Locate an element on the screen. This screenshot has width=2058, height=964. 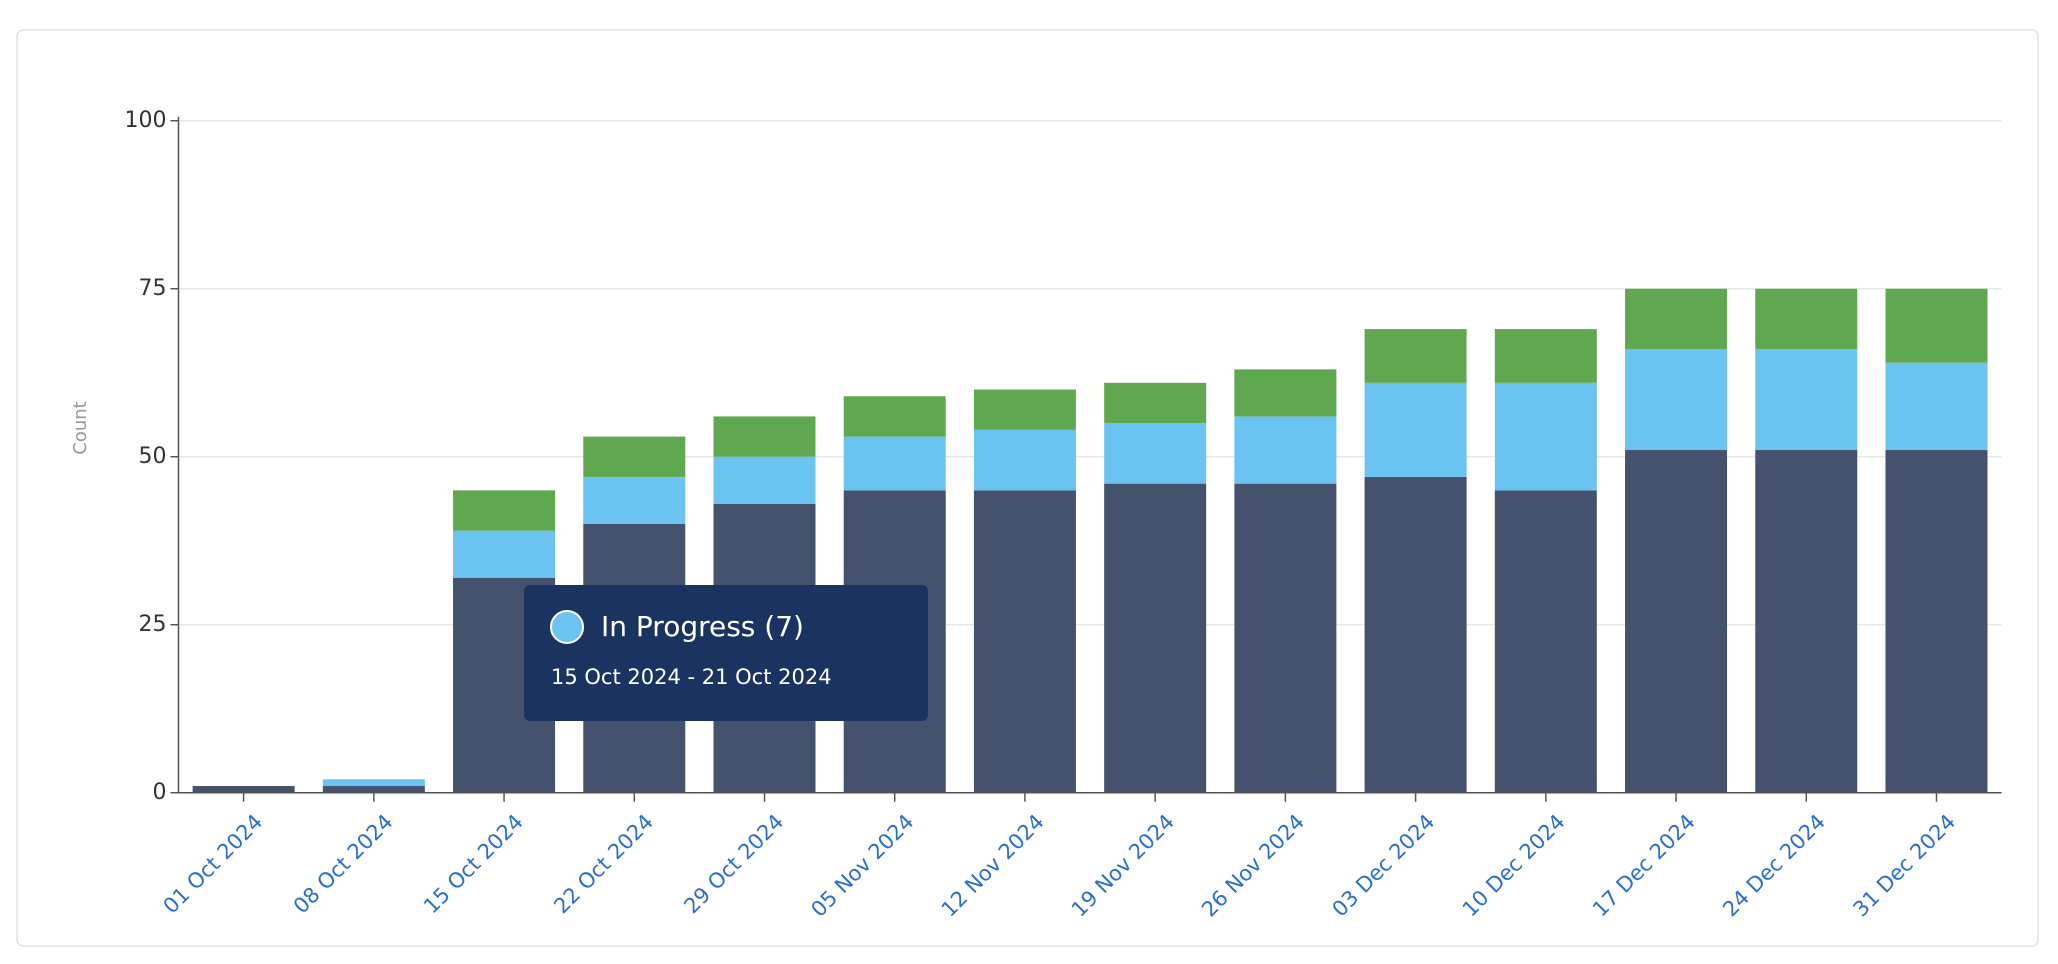
y-tick-label: 25 is located at coordinates (153, 624).